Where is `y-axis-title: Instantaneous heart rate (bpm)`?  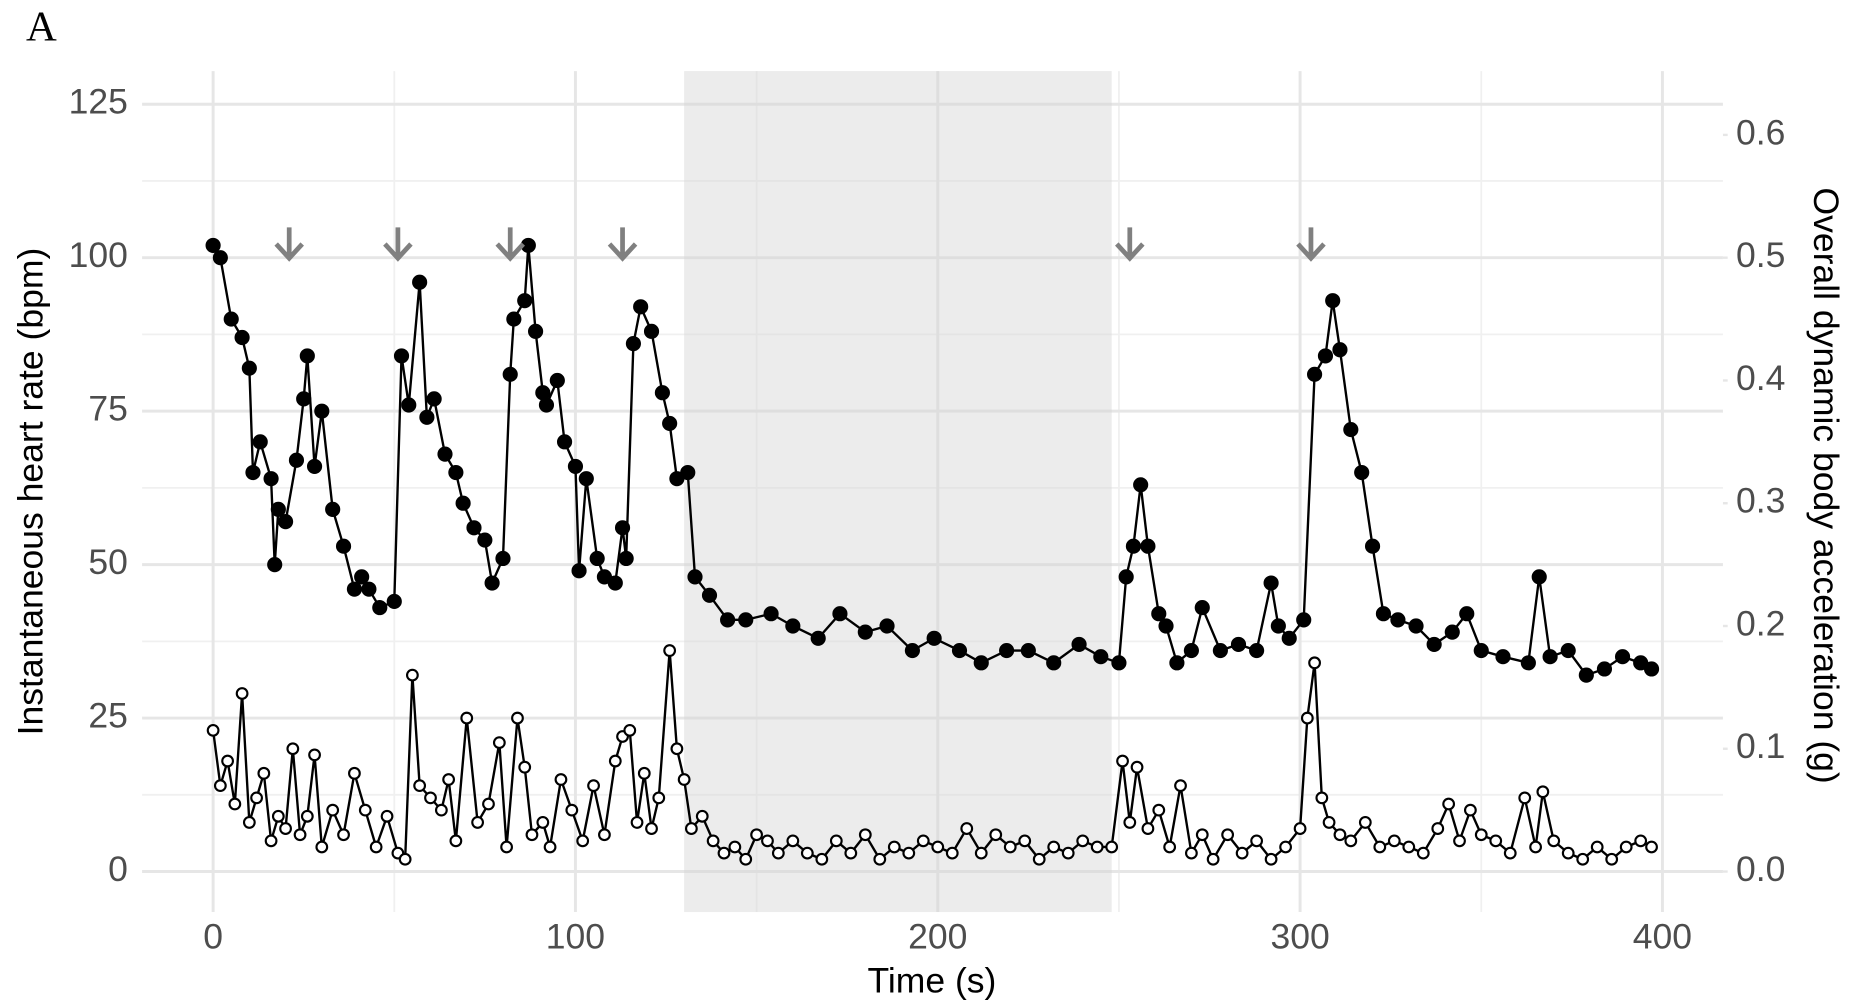 y-axis-title: Instantaneous heart rate (bpm) is located at coordinates (31, 492).